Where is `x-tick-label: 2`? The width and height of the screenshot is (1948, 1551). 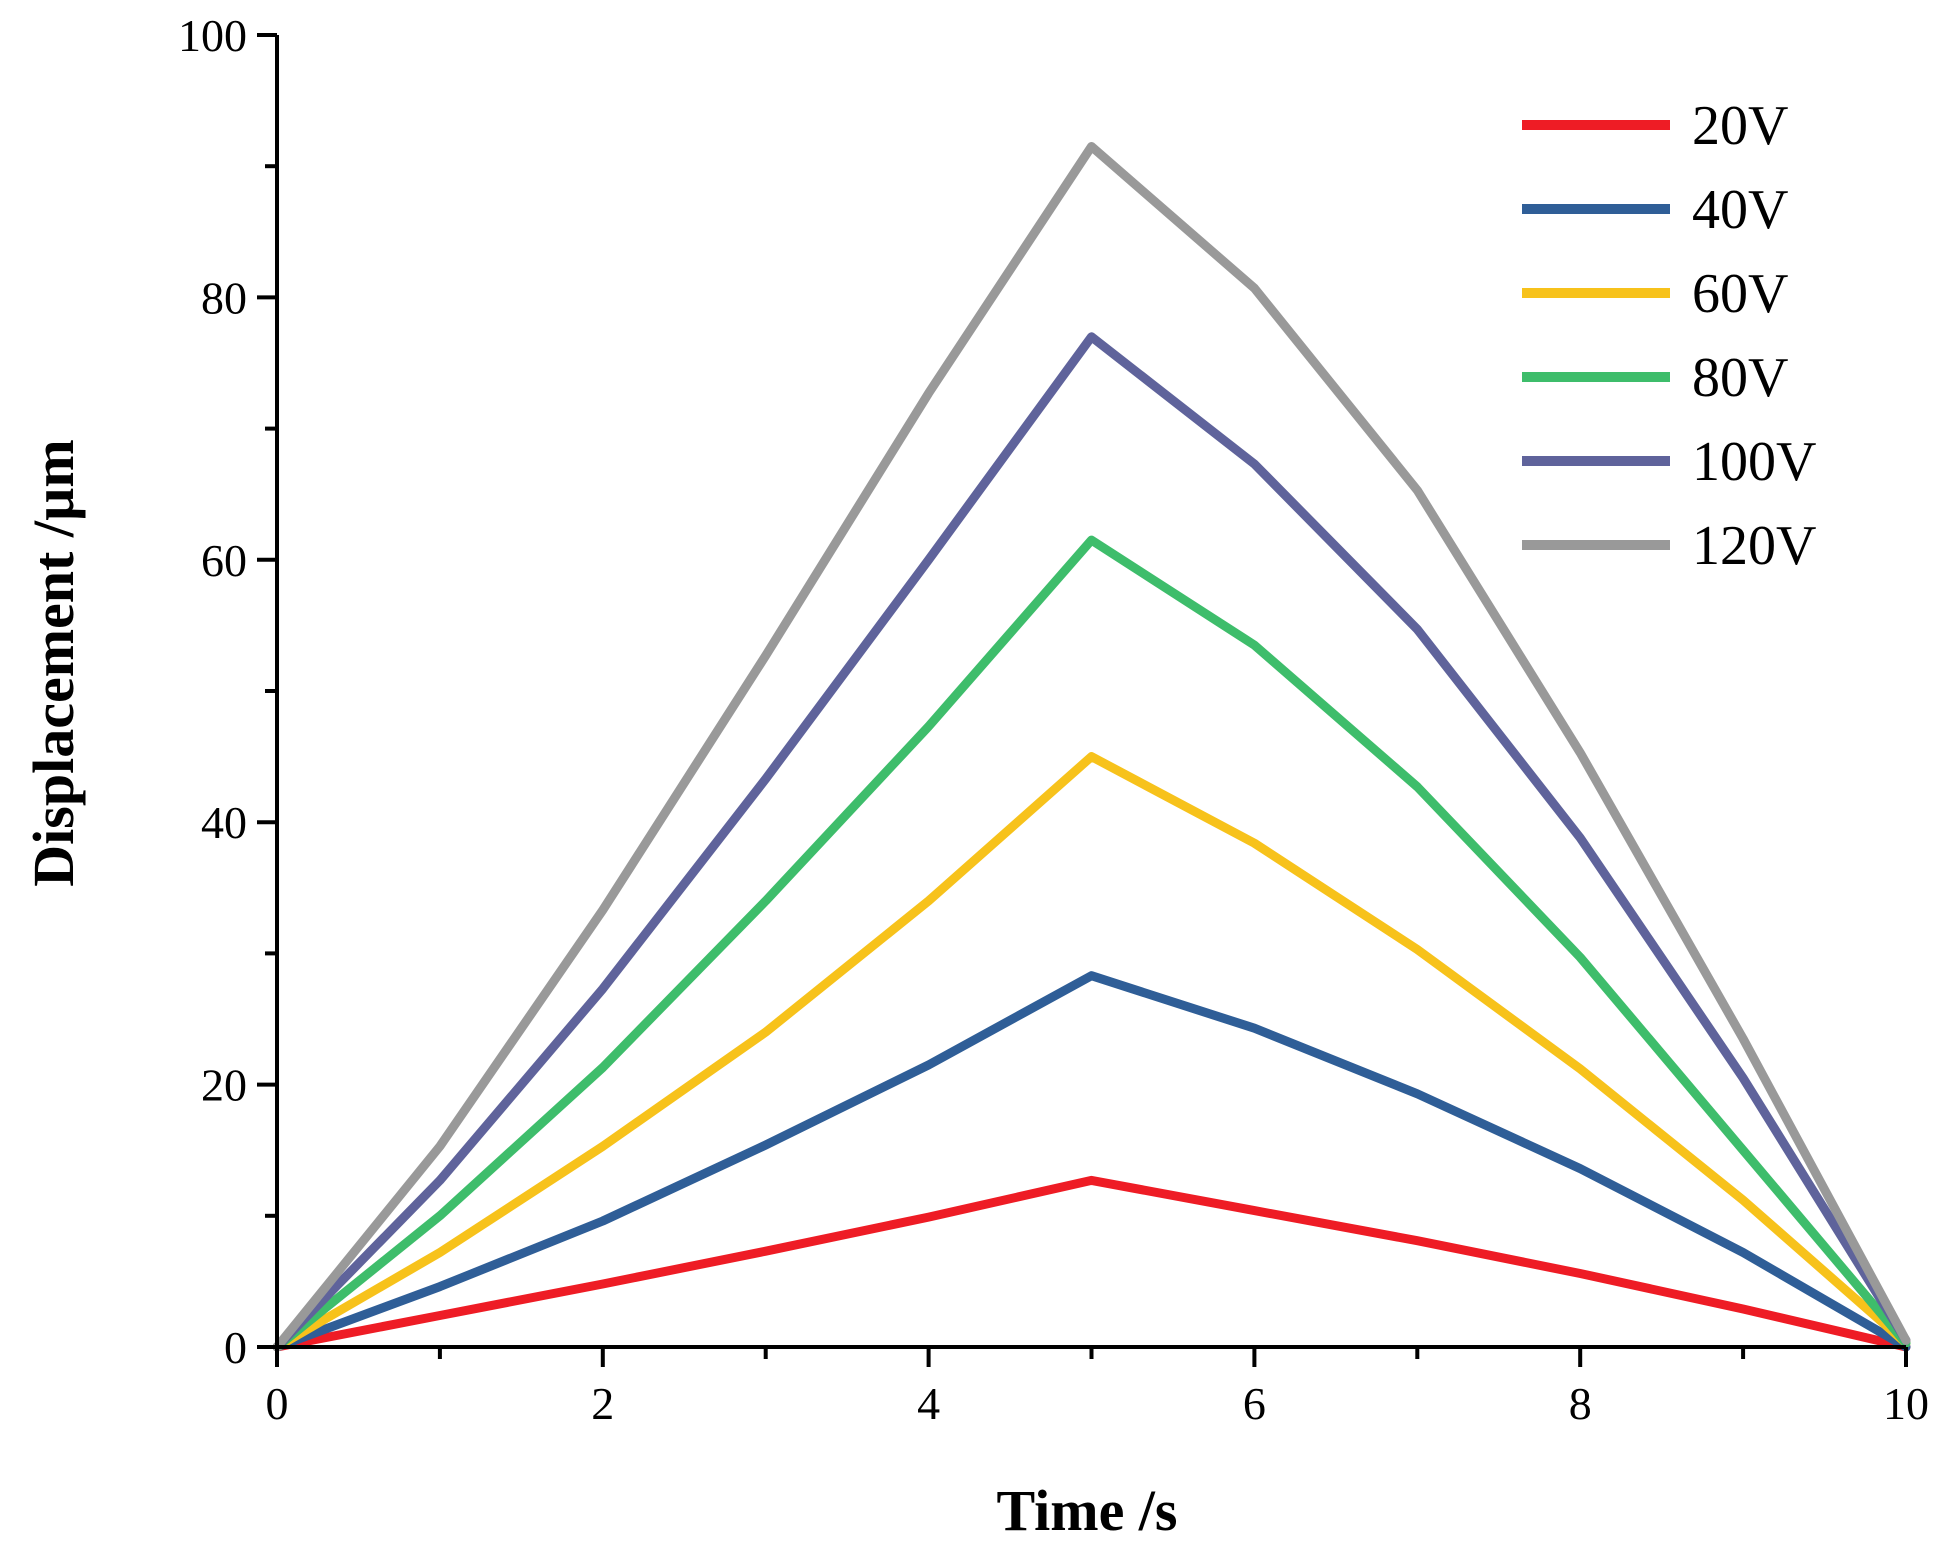
x-tick-label: 2 is located at coordinates (602, 1403).